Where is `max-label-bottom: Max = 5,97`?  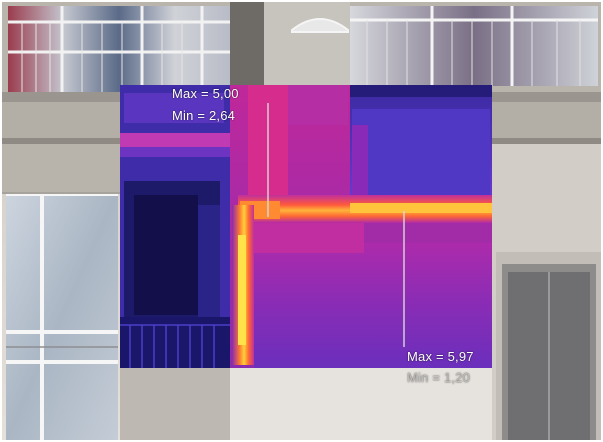 max-label-bottom: Max = 5,97 is located at coordinates (440, 356).